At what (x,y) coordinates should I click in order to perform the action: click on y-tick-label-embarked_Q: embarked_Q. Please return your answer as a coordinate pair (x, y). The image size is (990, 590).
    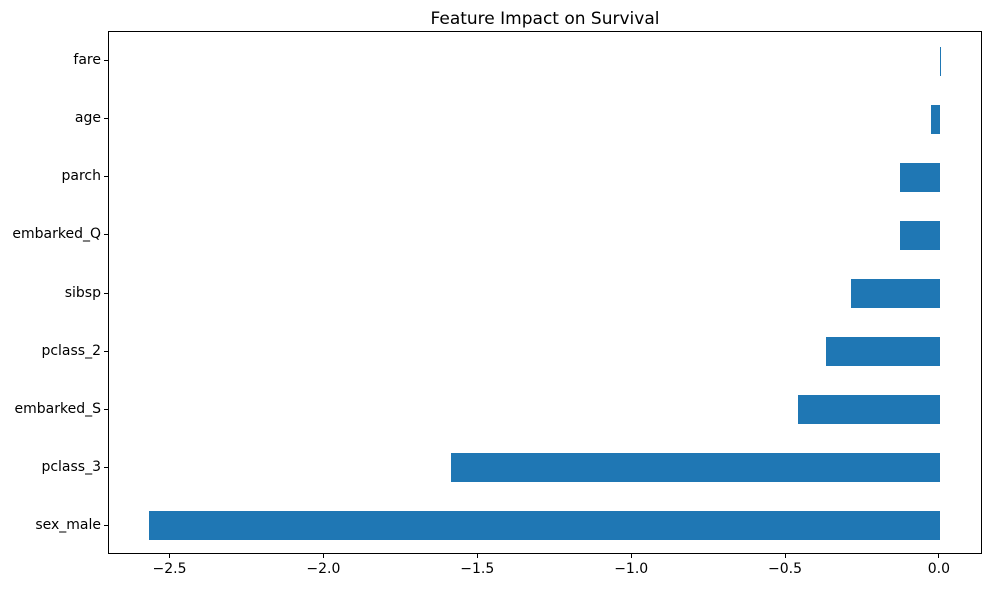
    Looking at the image, I should click on (56, 234).